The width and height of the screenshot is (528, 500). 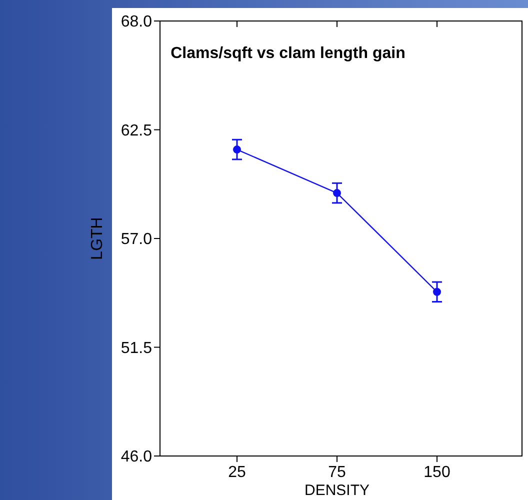 What do you see at coordinates (437, 472) in the screenshot?
I see `x-tick-label: 150` at bounding box center [437, 472].